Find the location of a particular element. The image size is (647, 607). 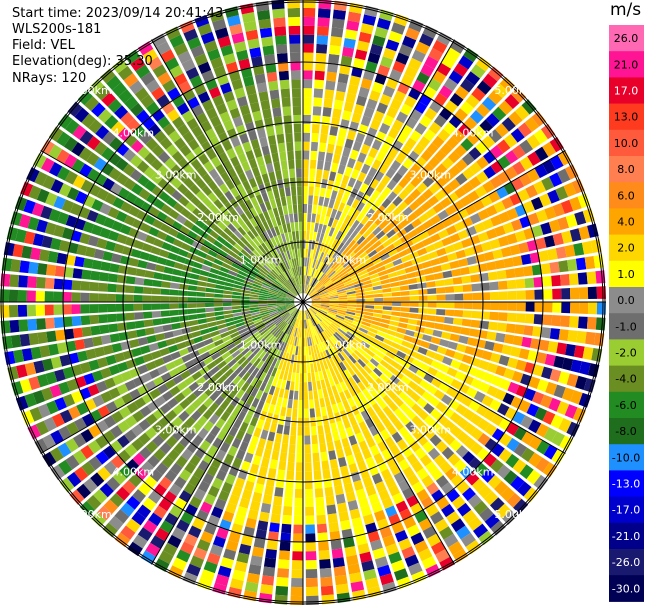

range-ring-label: 2.00km is located at coordinates (218, 387).